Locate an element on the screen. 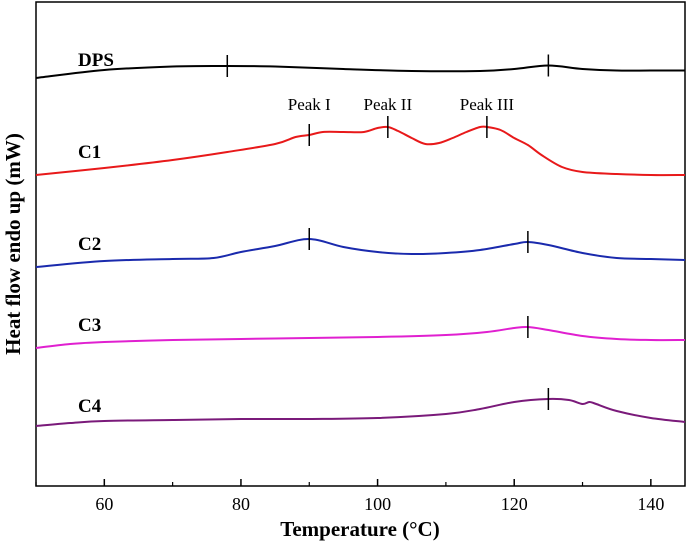 The width and height of the screenshot is (688, 544). x-tick-label-100: 100 is located at coordinates (377, 504).